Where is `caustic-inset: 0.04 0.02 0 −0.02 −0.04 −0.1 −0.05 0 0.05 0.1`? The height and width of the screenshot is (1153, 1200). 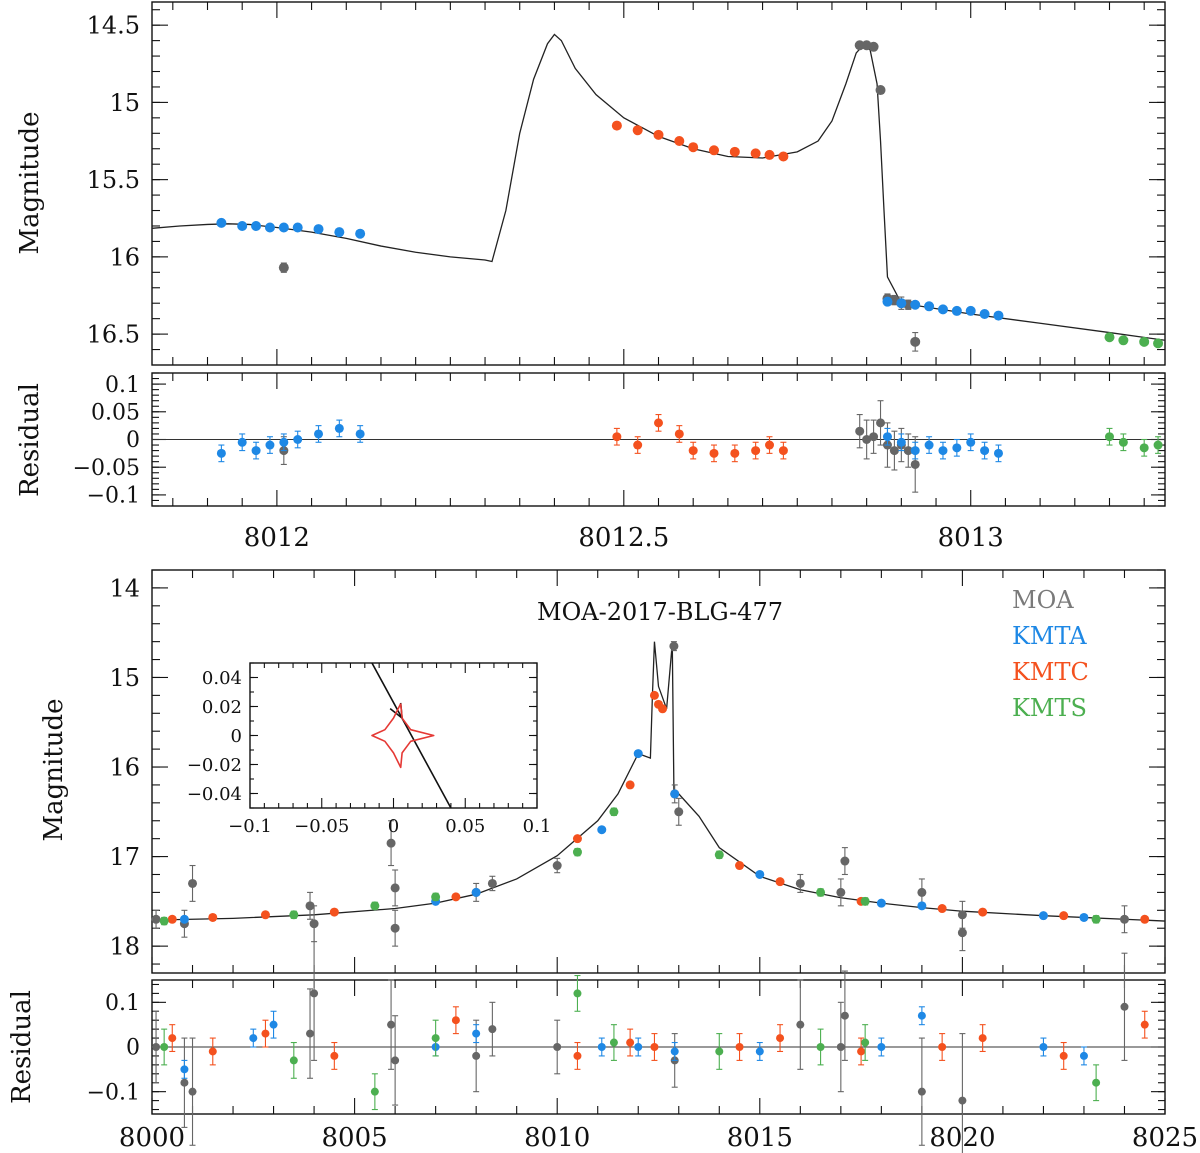 caustic-inset: 0.04 0.02 0 −0.02 −0.04 −0.1 −0.05 0 0.05 0.1 is located at coordinates (369, 749).